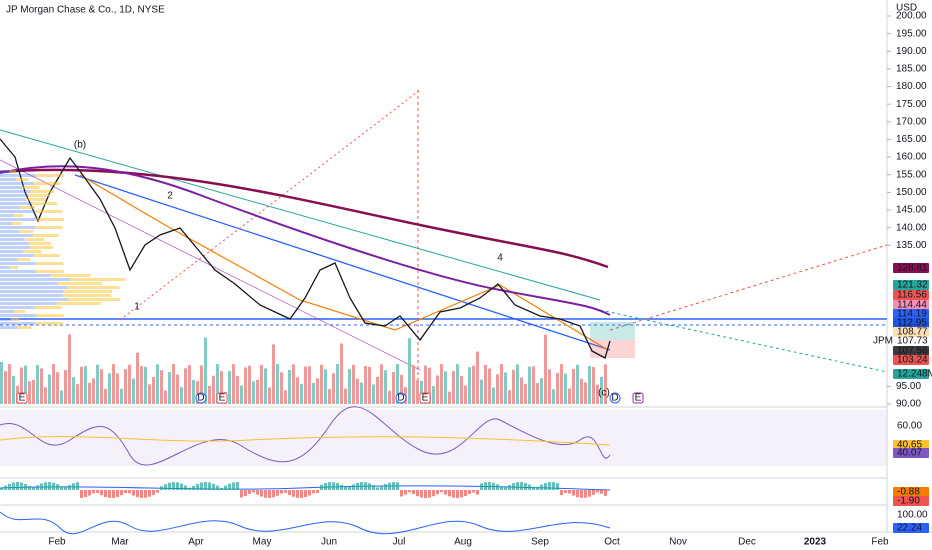 The image size is (932, 550). What do you see at coordinates (500, 258) in the screenshot?
I see `wave-label: 4` at bounding box center [500, 258].